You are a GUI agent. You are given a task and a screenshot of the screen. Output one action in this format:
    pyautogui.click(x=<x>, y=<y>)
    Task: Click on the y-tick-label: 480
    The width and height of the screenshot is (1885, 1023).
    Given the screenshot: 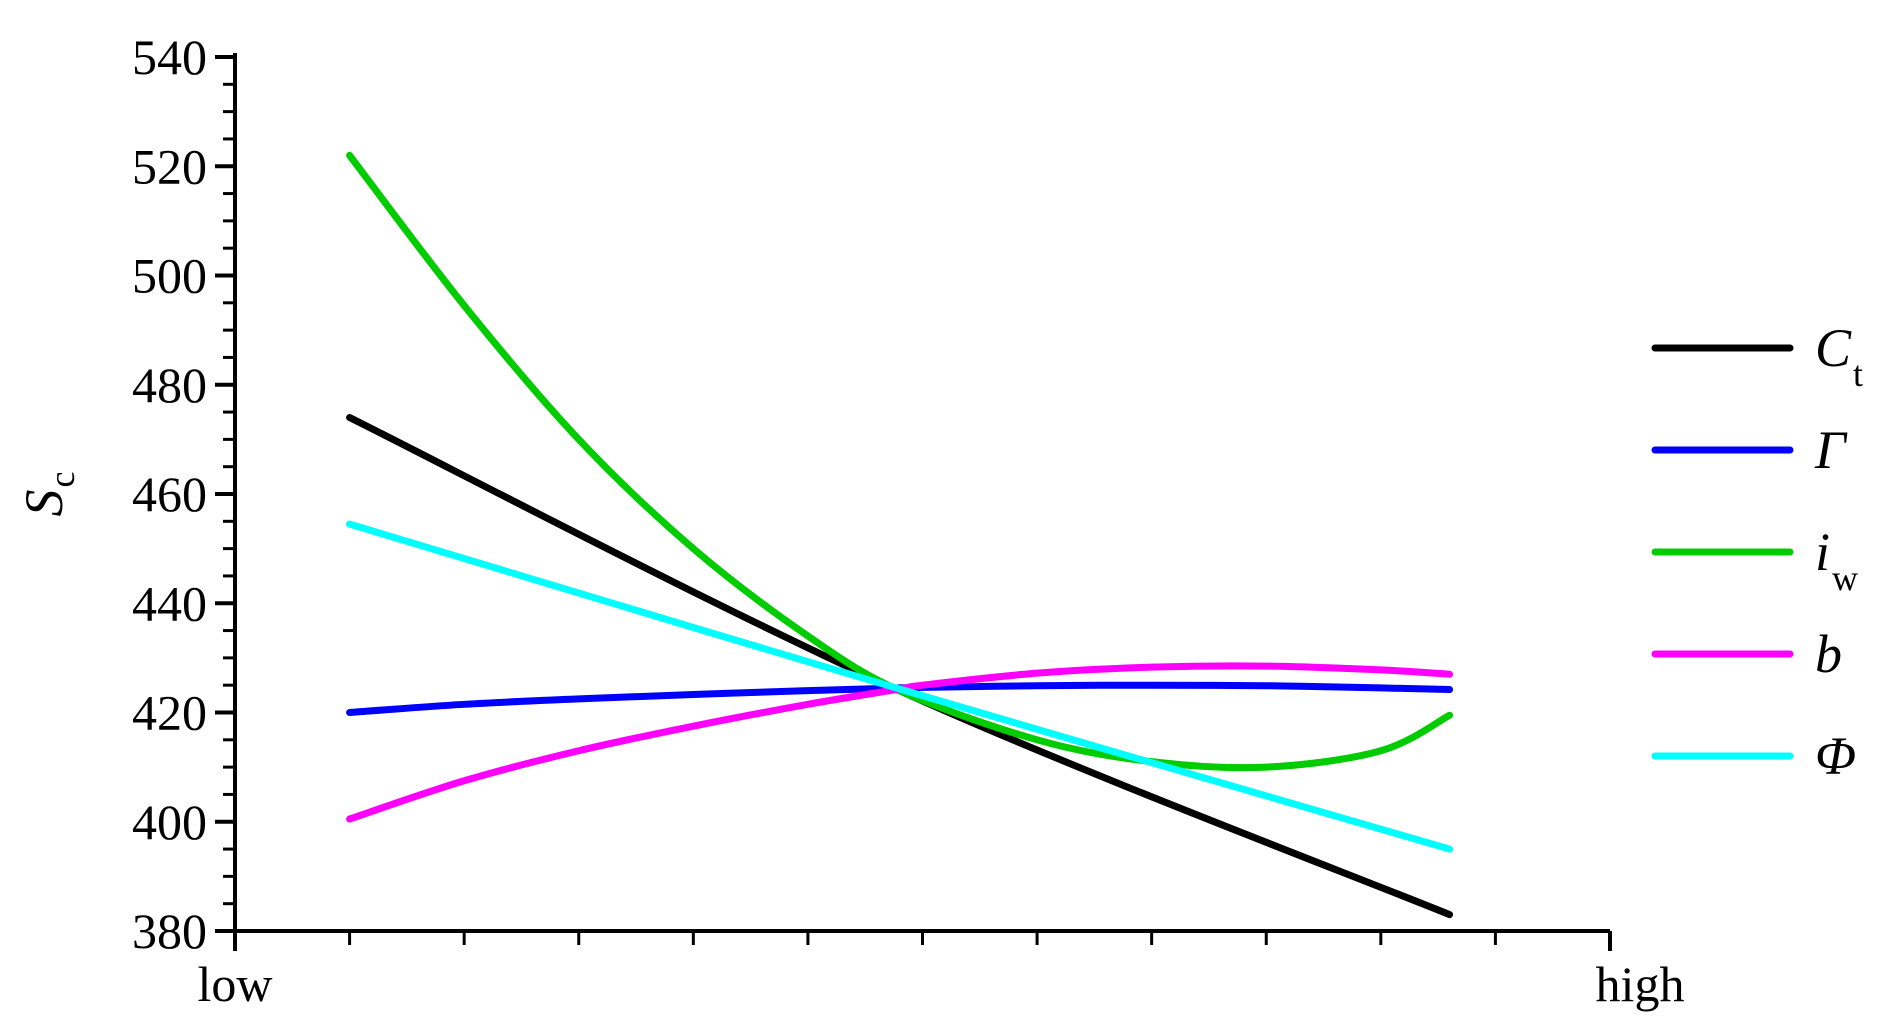 What is the action you would take?
    pyautogui.click(x=169, y=385)
    